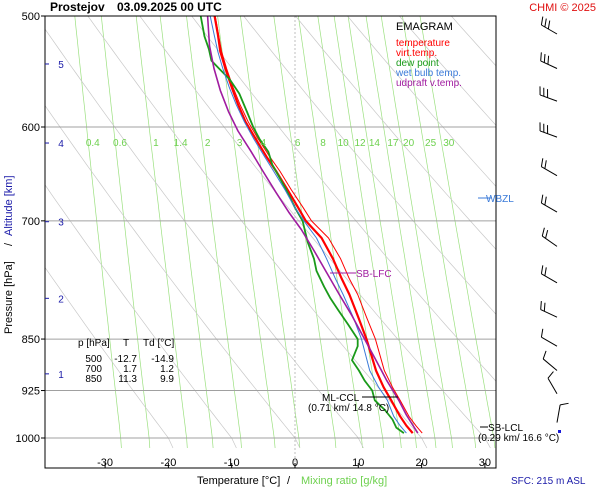  What do you see at coordinates (156, 143) in the screenshot?
I see `mixing-ratio-label: 1` at bounding box center [156, 143].